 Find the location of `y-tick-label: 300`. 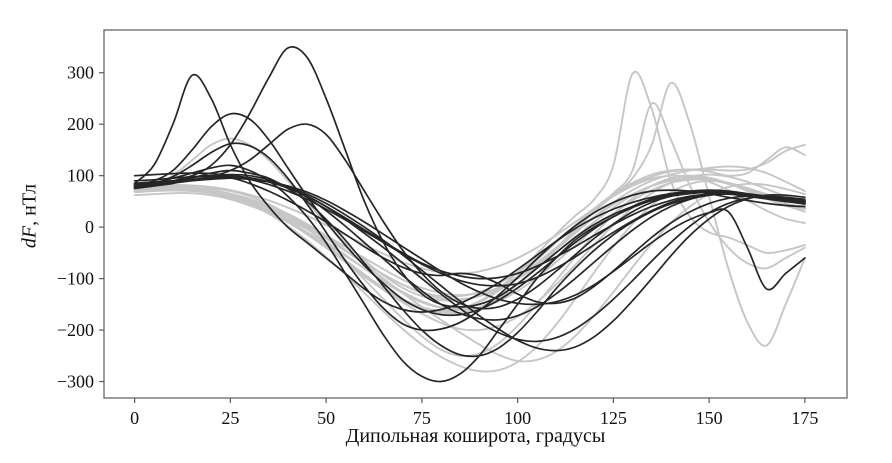

y-tick-label: 300 is located at coordinates (80, 73).